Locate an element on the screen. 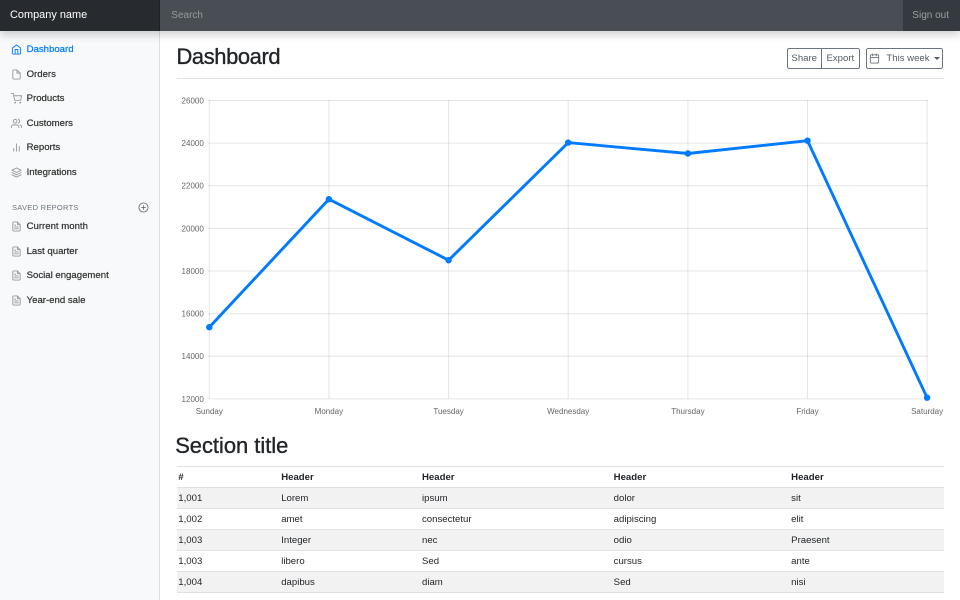 The image size is (960, 600). svg-text: Friday is located at coordinates (807, 411).